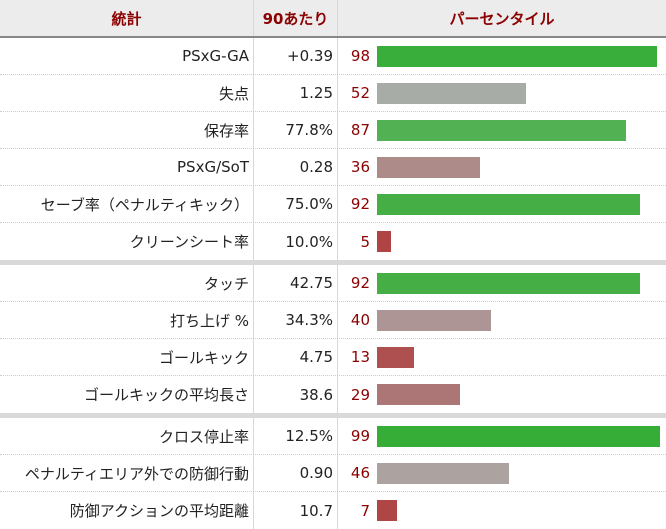  I want to click on per90-value: 38.6, so click(296, 394).